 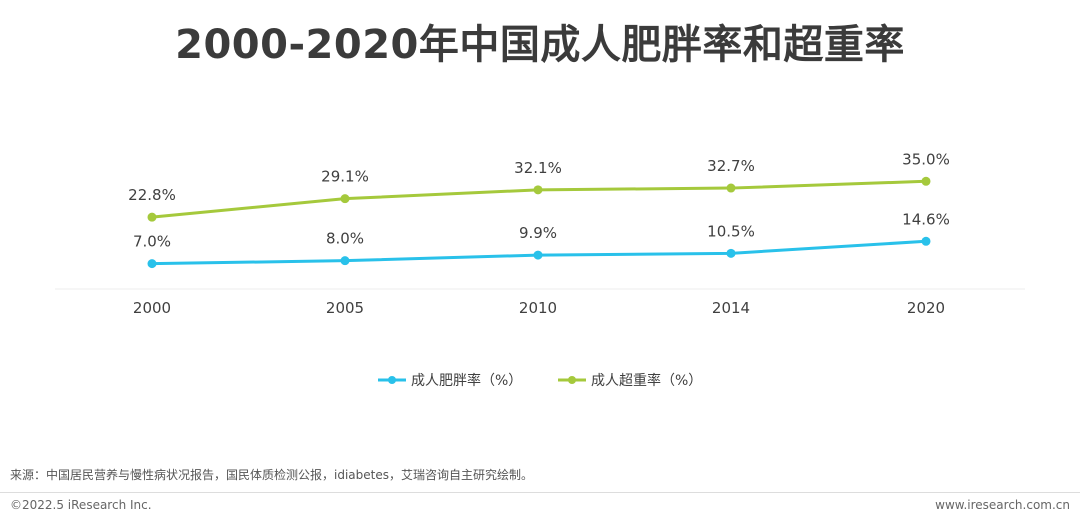 What do you see at coordinates (345, 177) in the screenshot?
I see `data-label: 29.1%` at bounding box center [345, 177].